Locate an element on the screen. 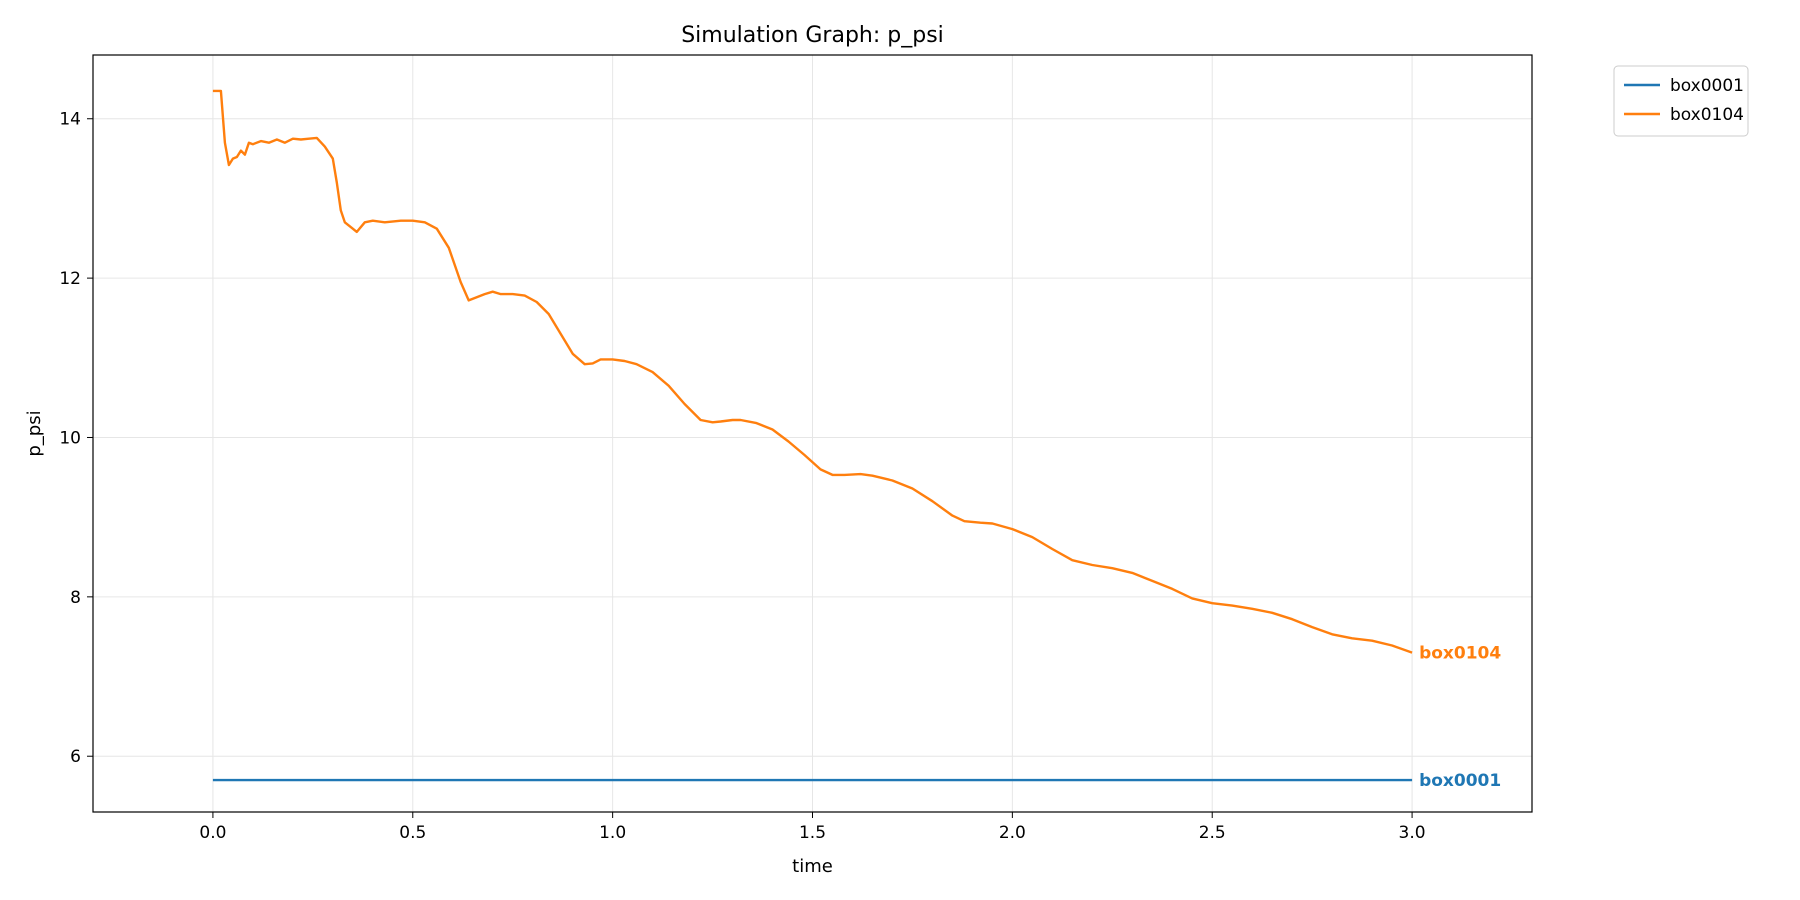 This screenshot has height=900, width=1800. x-tick-label: 1.5 is located at coordinates (812, 833).